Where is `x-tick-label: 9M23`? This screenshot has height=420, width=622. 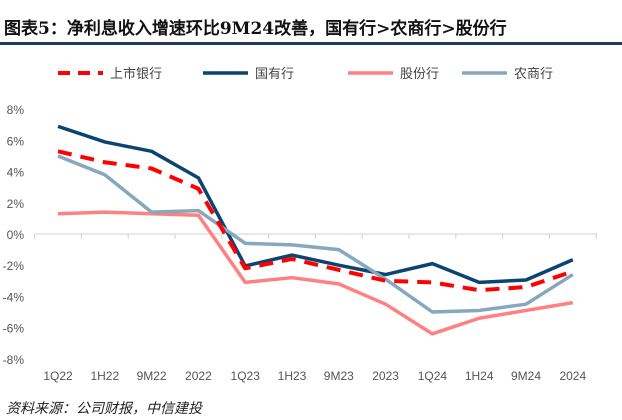 x-tick-label: 9M23 is located at coordinates (339, 376).